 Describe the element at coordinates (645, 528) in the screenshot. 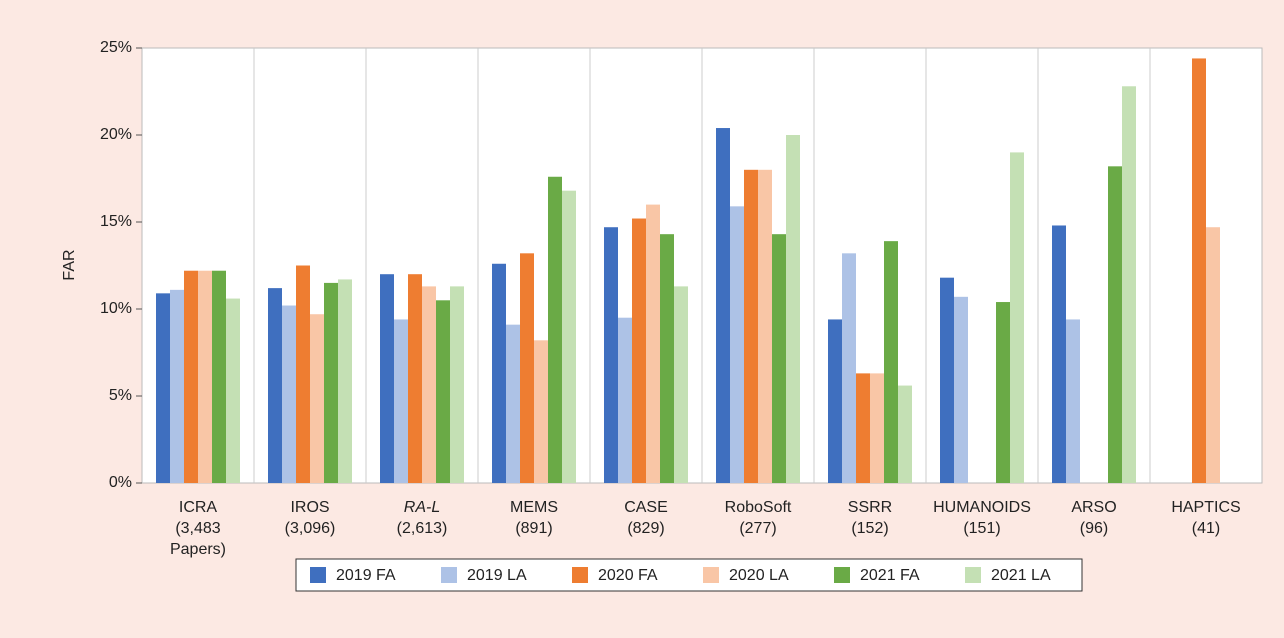

I see `x-tick-label: (829)` at that location.